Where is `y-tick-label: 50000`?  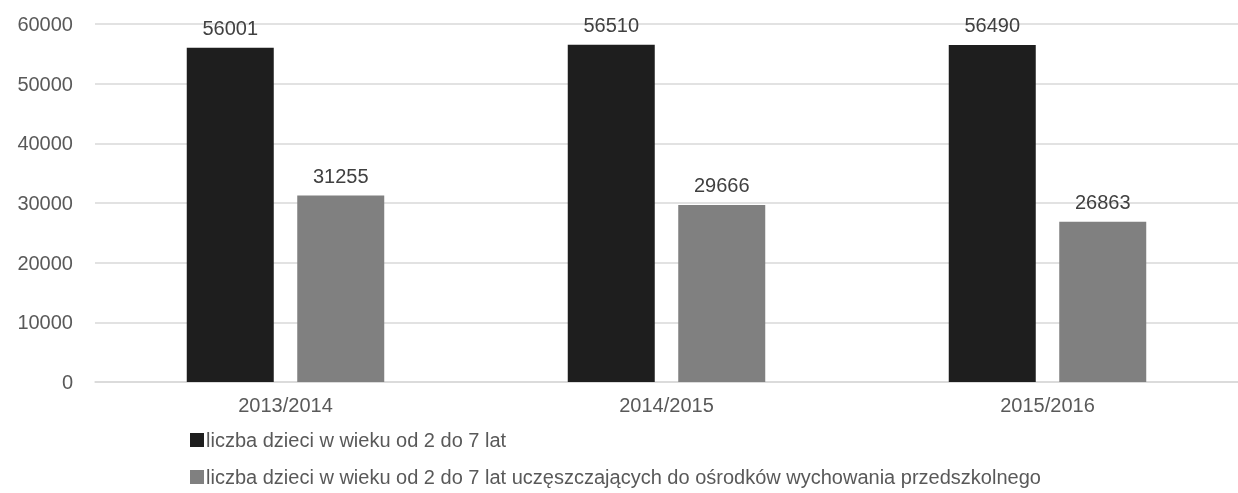
y-tick-label: 50000 is located at coordinates (45, 83).